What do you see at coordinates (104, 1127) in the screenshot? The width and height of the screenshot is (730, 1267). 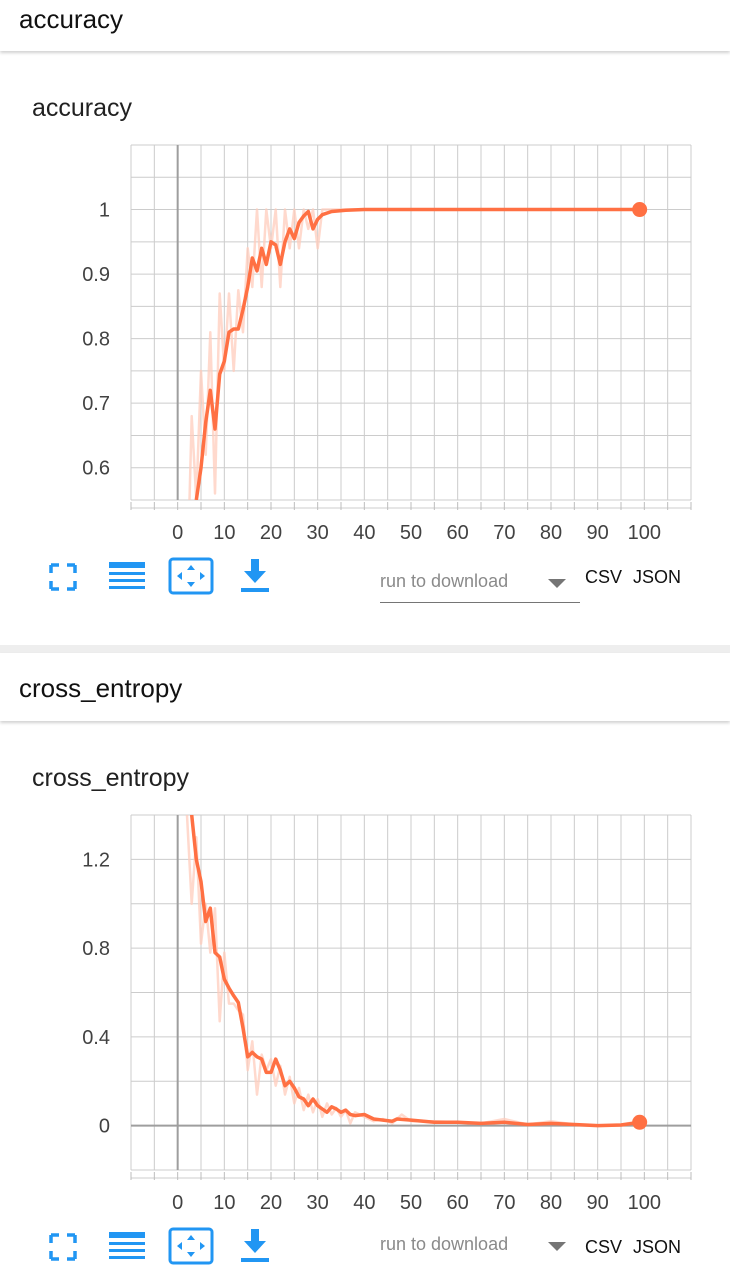 I see `y-tick-label: 0` at bounding box center [104, 1127].